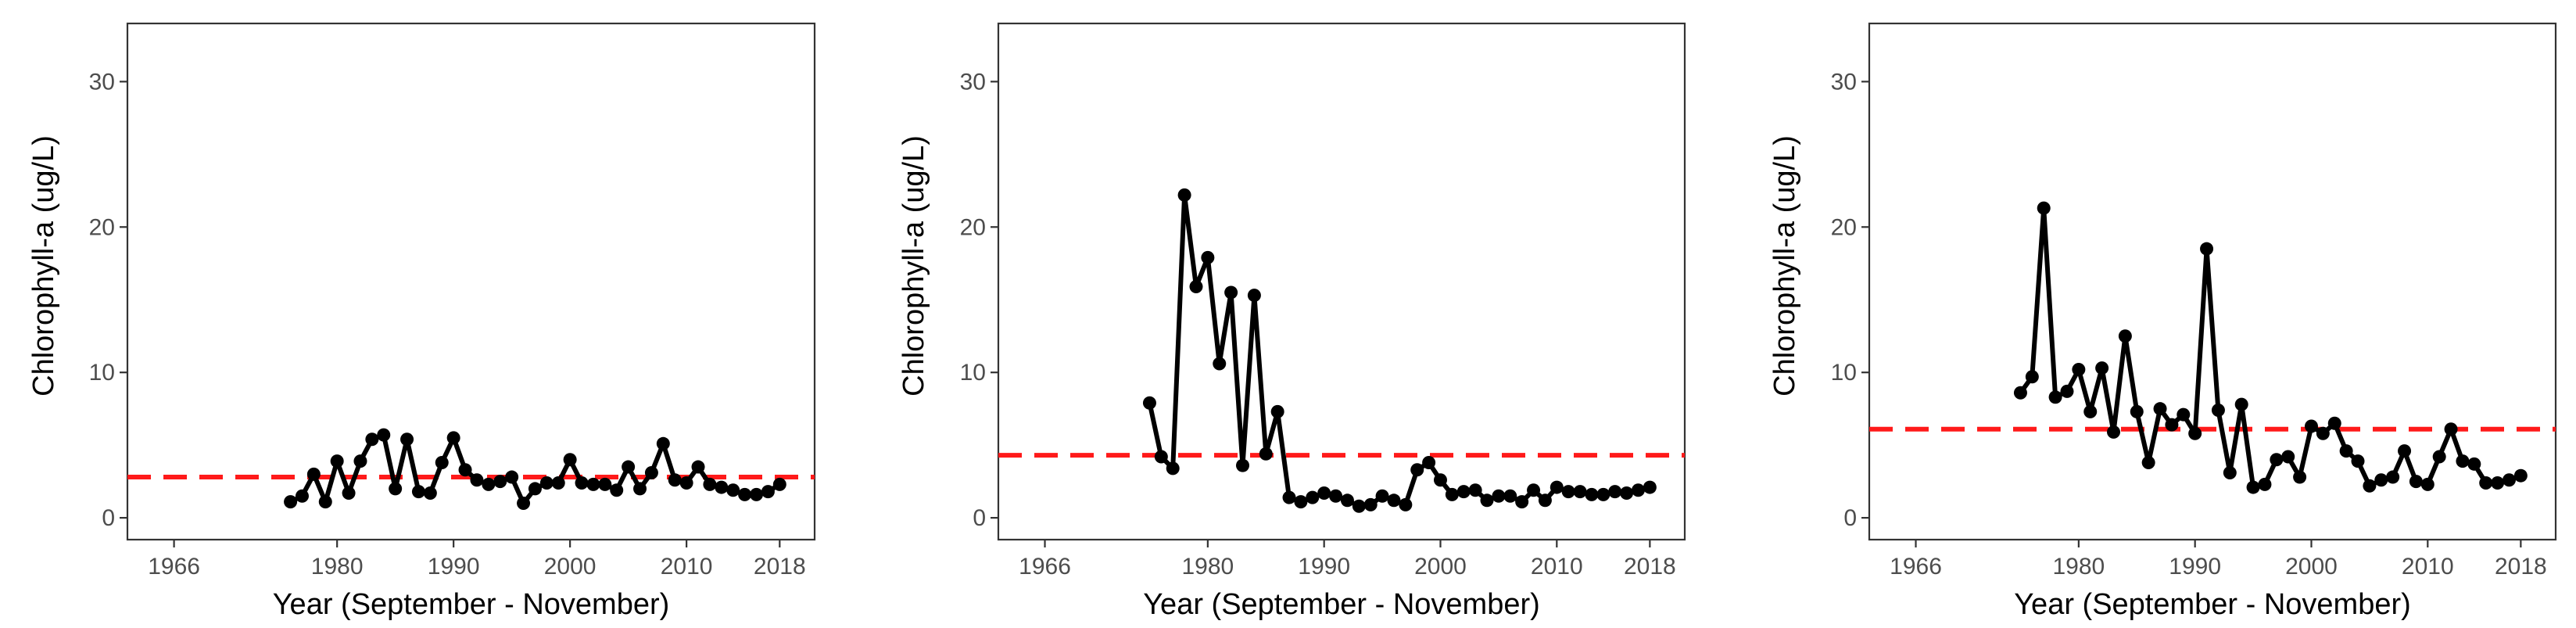 The height and width of the screenshot is (628, 2576). What do you see at coordinates (1440, 567) in the screenshot?
I see `x-tick-label: 2000` at bounding box center [1440, 567].